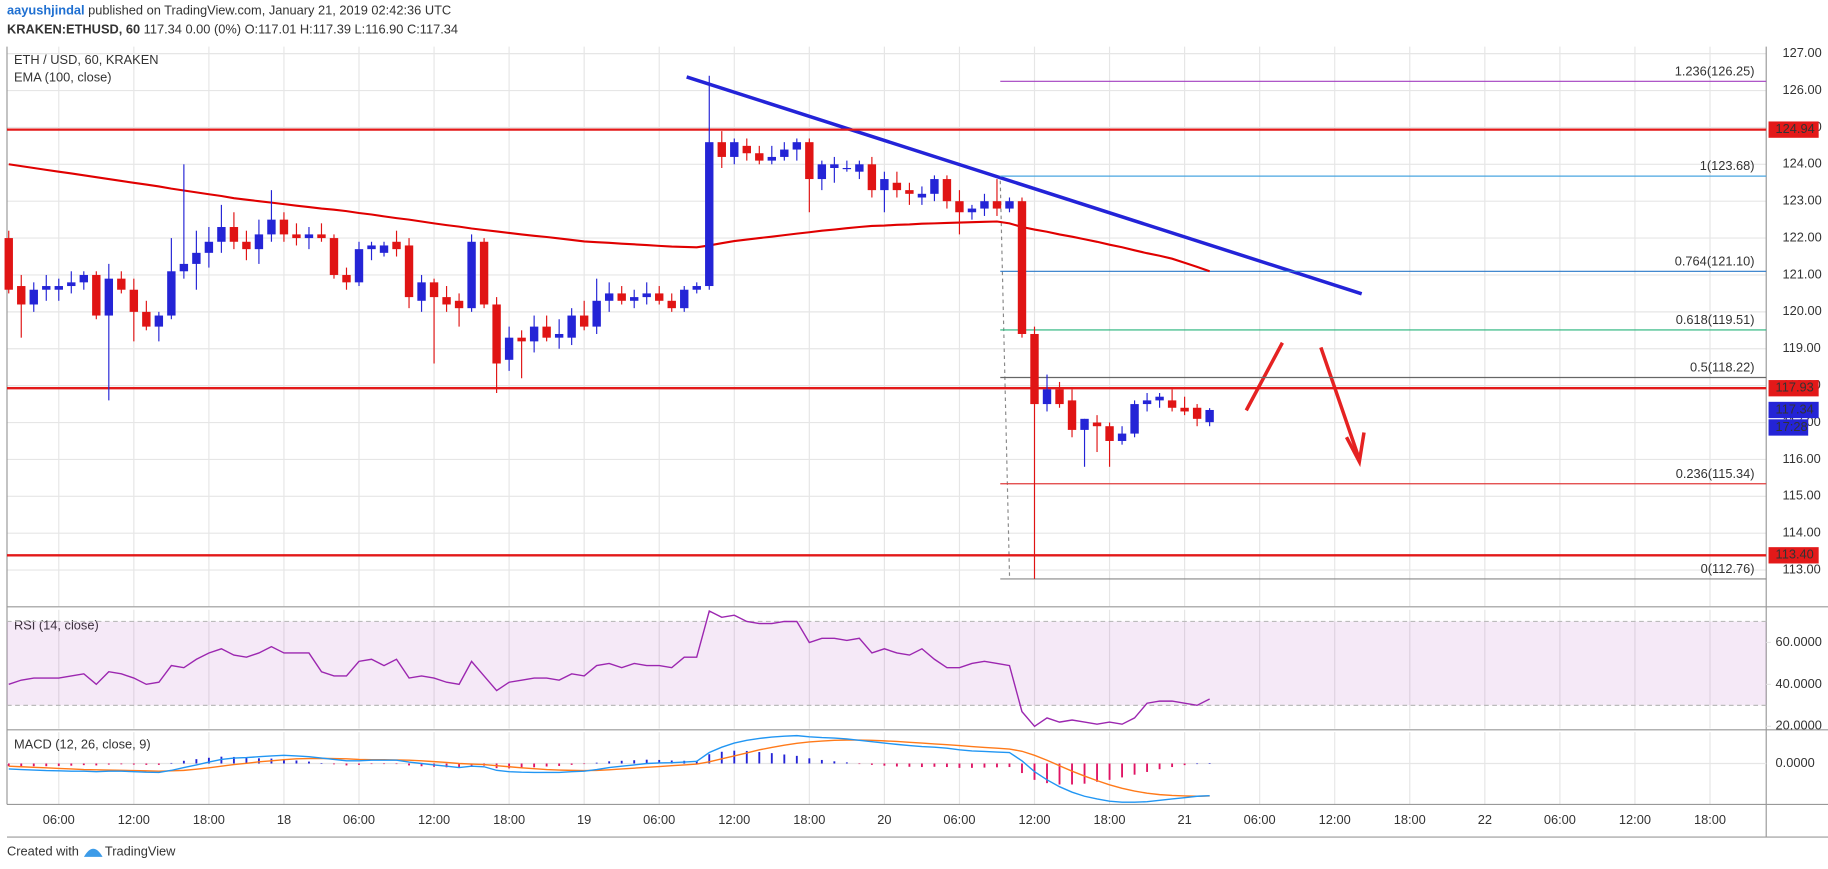 The width and height of the screenshot is (1828, 869). I want to click on y-tick-label: 127.00, so click(1802, 52).